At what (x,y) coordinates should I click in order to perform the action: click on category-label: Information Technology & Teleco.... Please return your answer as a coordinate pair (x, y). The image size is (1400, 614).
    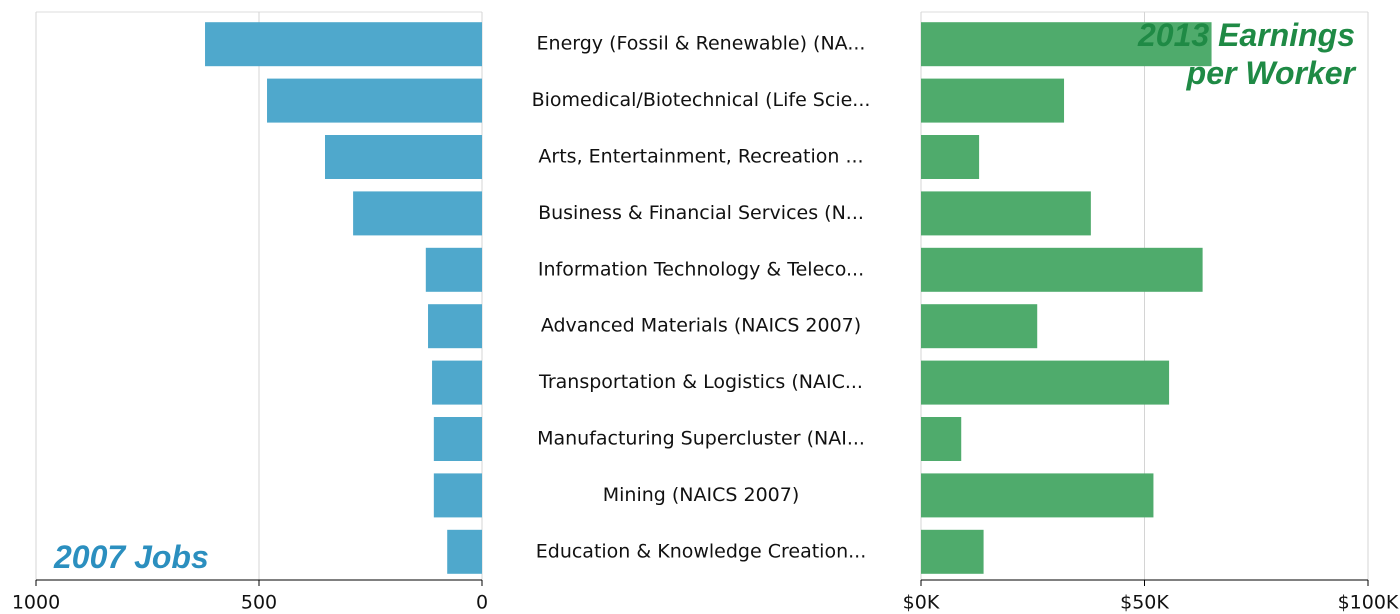
    Looking at the image, I should click on (701, 269).